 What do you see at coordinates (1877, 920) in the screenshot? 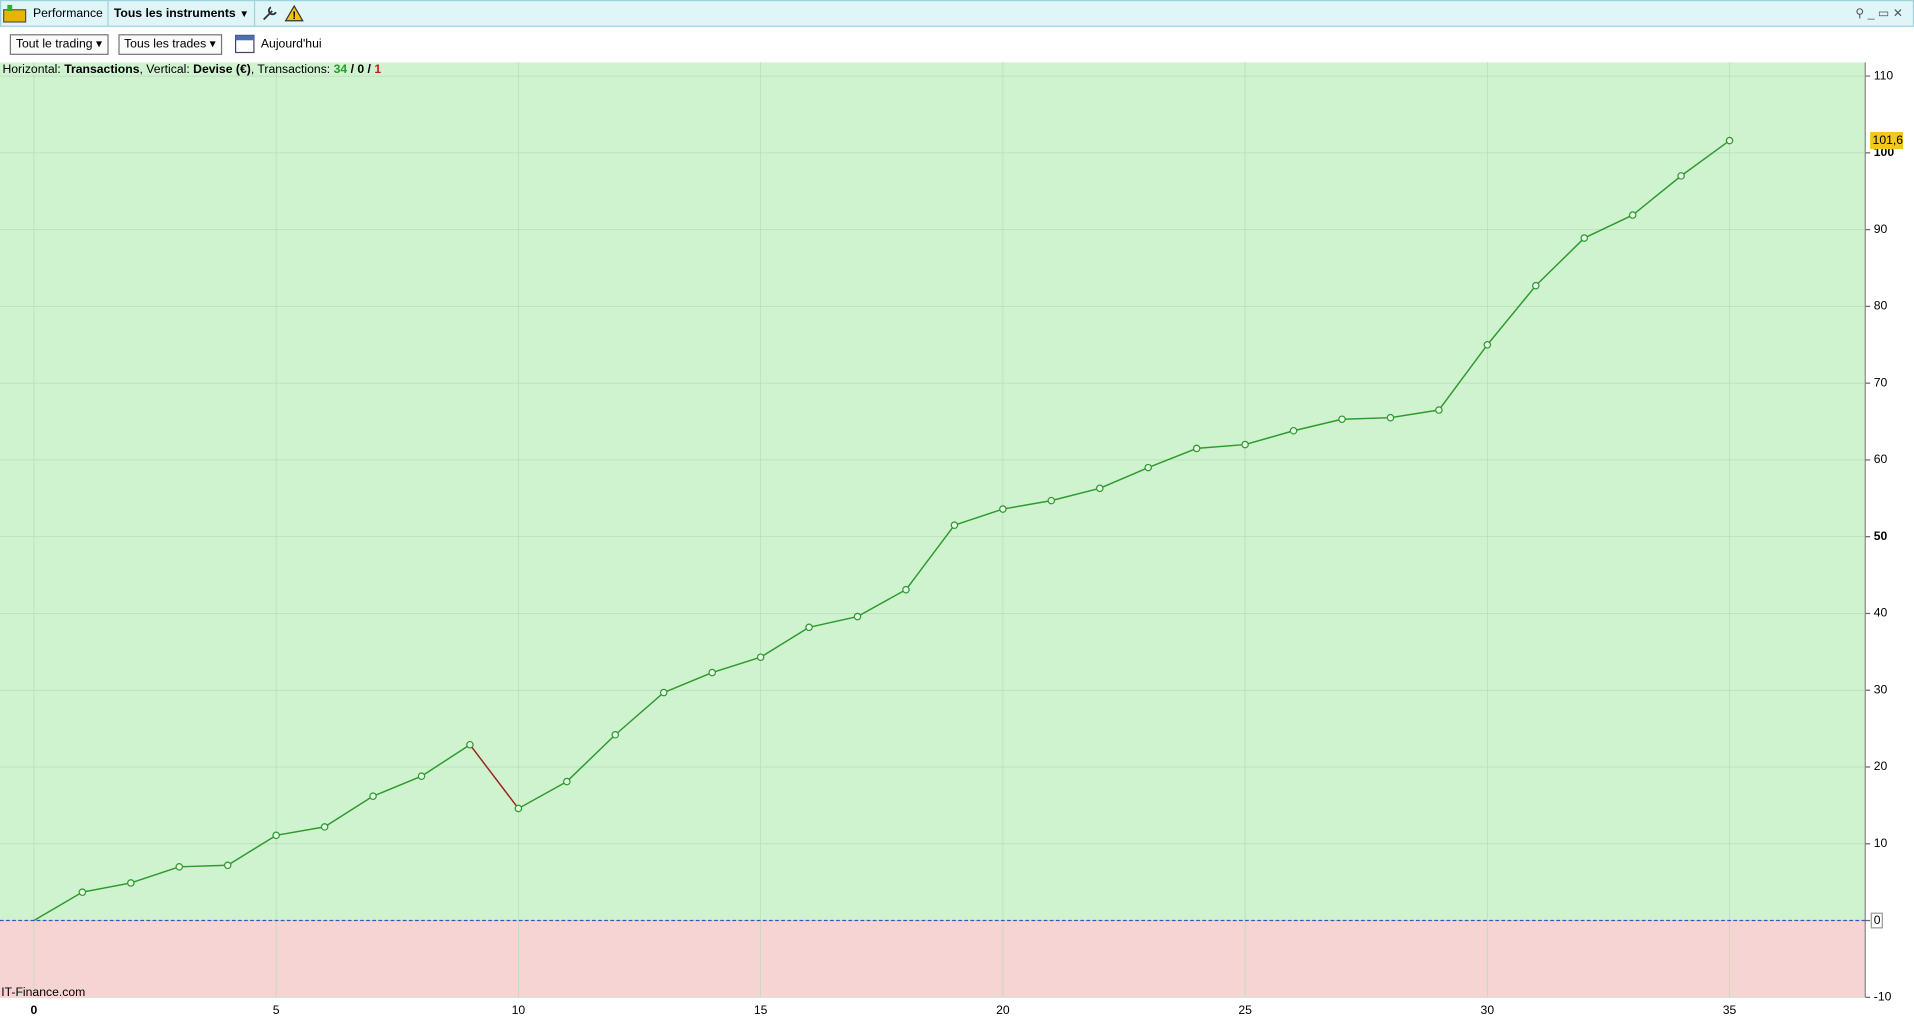
I see `y-tick-label: 0` at bounding box center [1877, 920].